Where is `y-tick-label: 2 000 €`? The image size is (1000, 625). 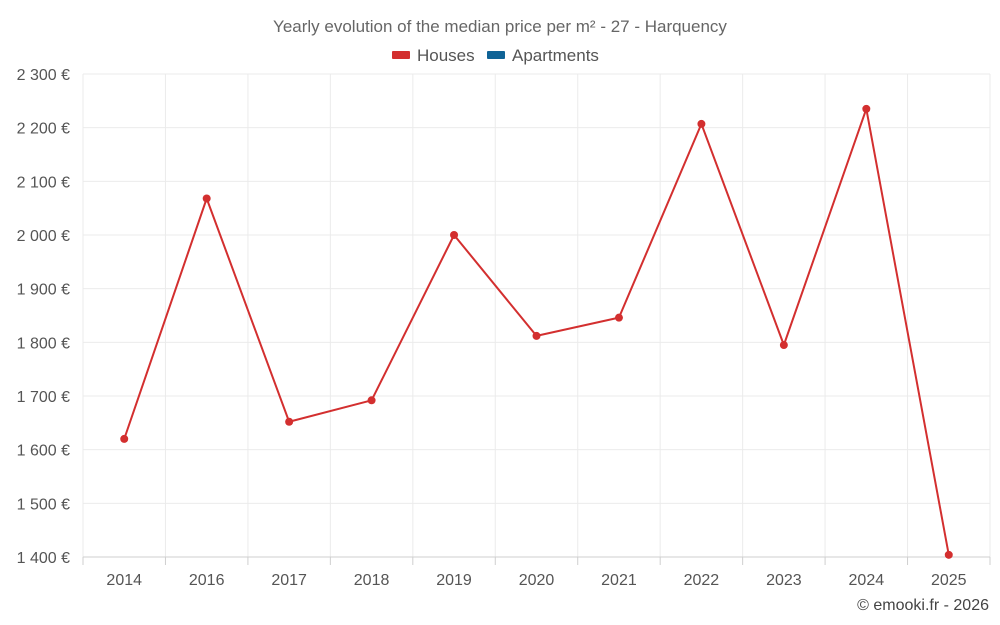
y-tick-label: 2 000 € is located at coordinates (43, 236).